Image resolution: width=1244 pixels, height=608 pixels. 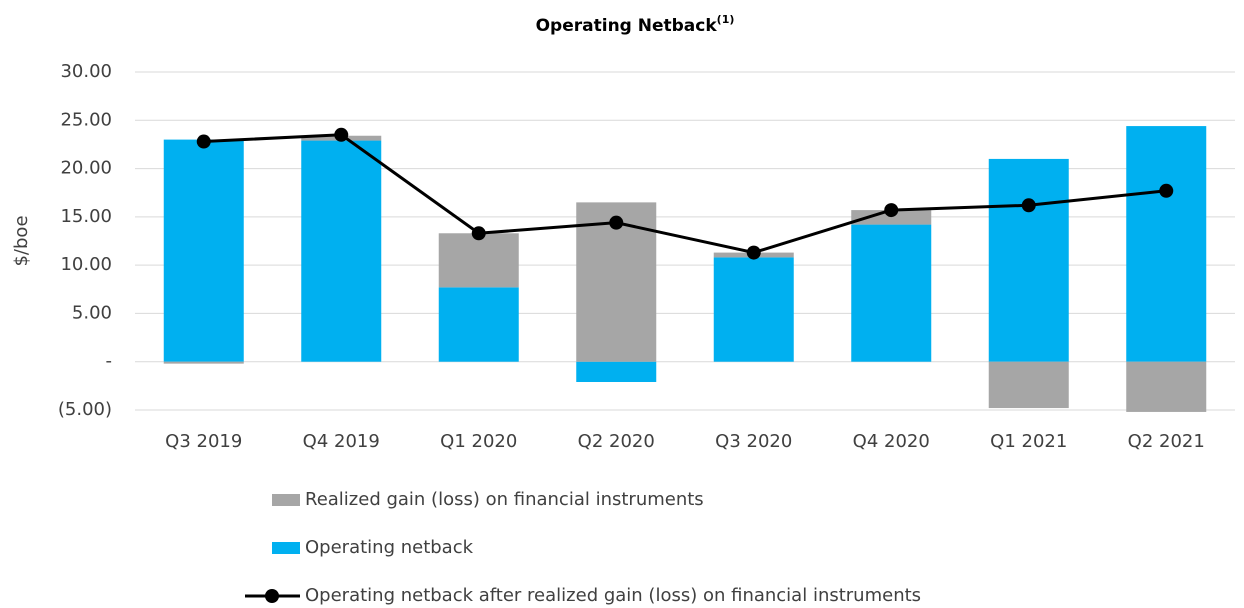 I want to click on y-tick-label: (5.00), so click(x=85, y=409).